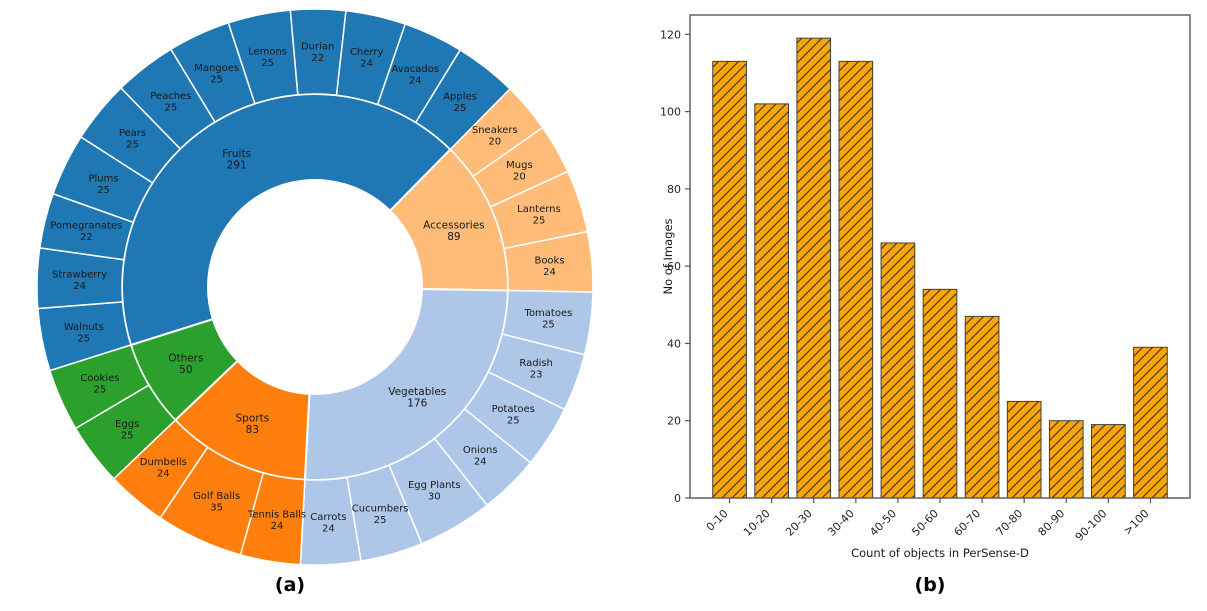 This screenshot has width=1207, height=611. I want to click on sunburst-label-radish: Radish 23, so click(536, 369).